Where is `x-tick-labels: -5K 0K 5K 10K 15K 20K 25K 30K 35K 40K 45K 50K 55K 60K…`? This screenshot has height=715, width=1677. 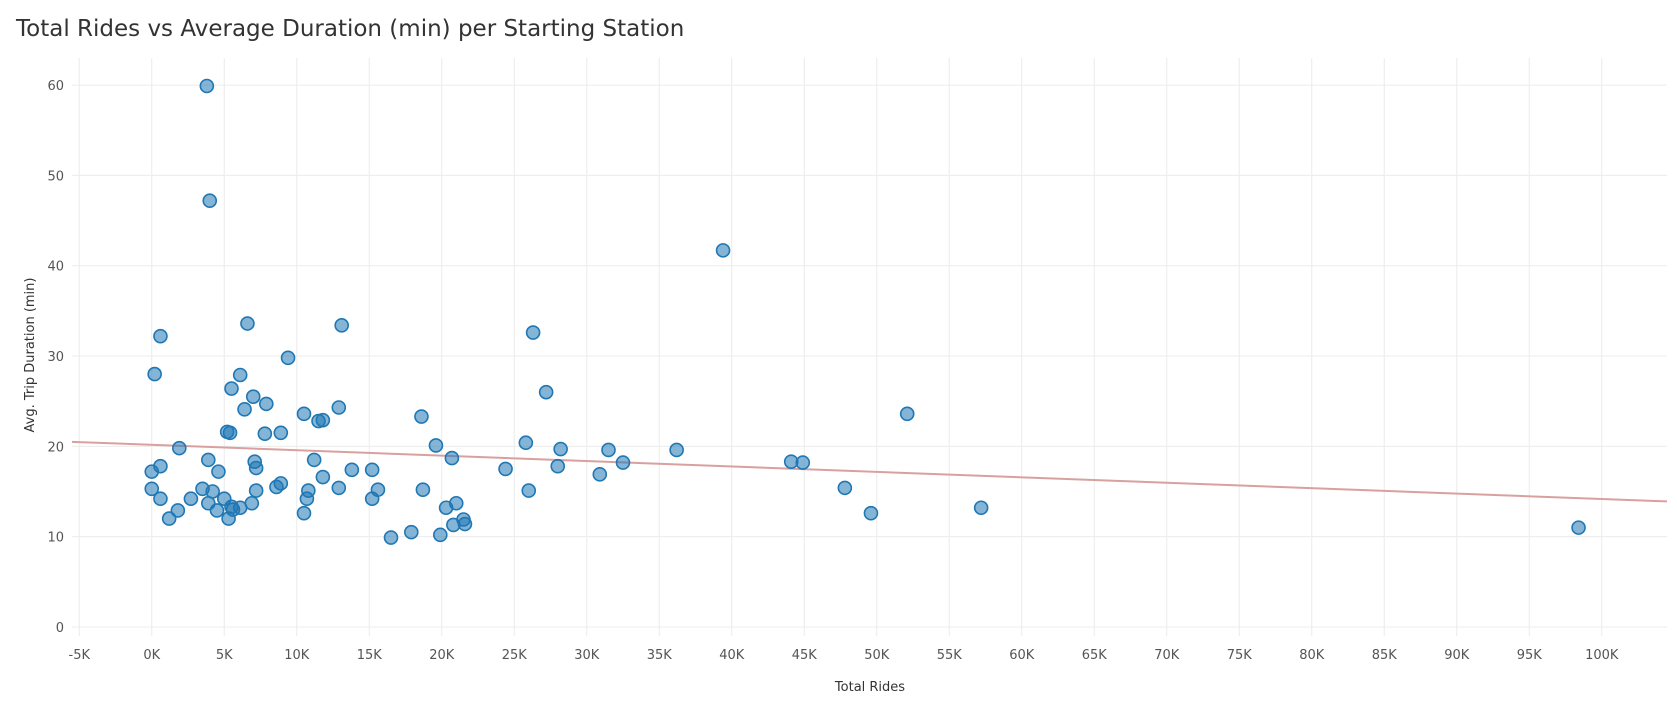 x-tick-labels: -5K 0K 5K 10K 15K 20K 25K 30K 35K 40K 45K 50K 55K 60K… is located at coordinates (844, 655).